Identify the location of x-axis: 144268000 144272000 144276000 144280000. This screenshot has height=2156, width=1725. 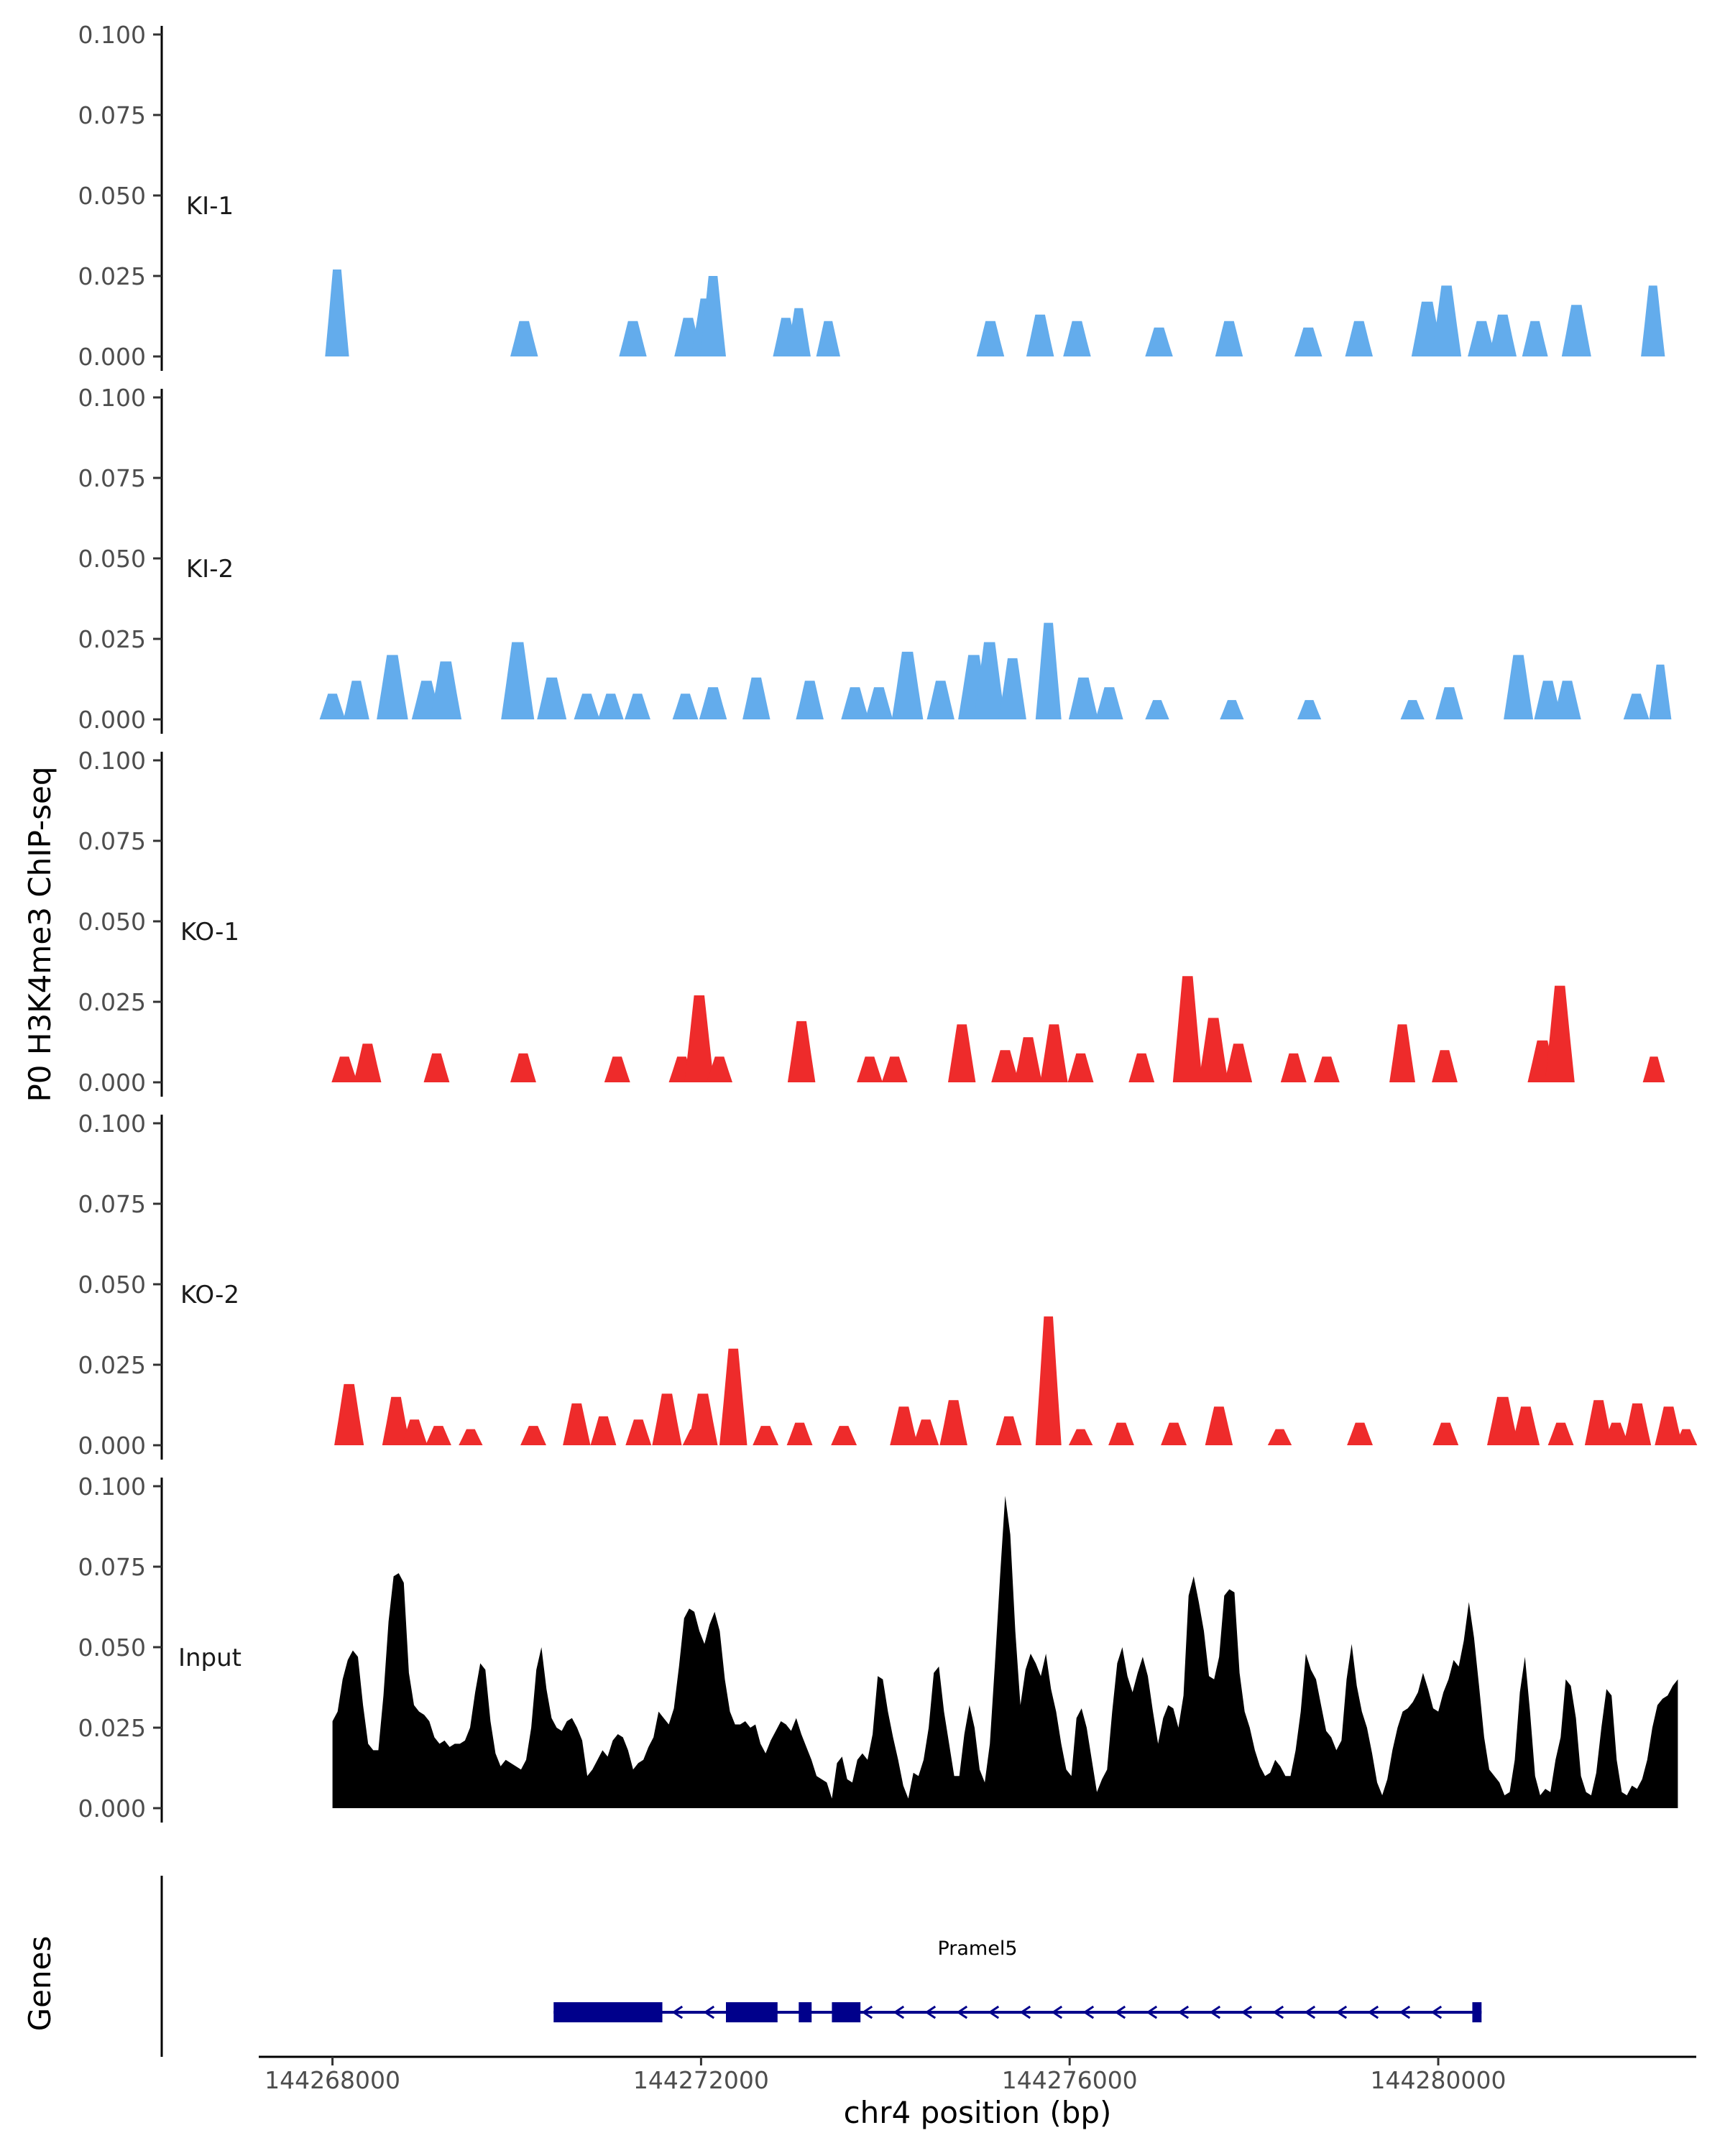
(977, 2074).